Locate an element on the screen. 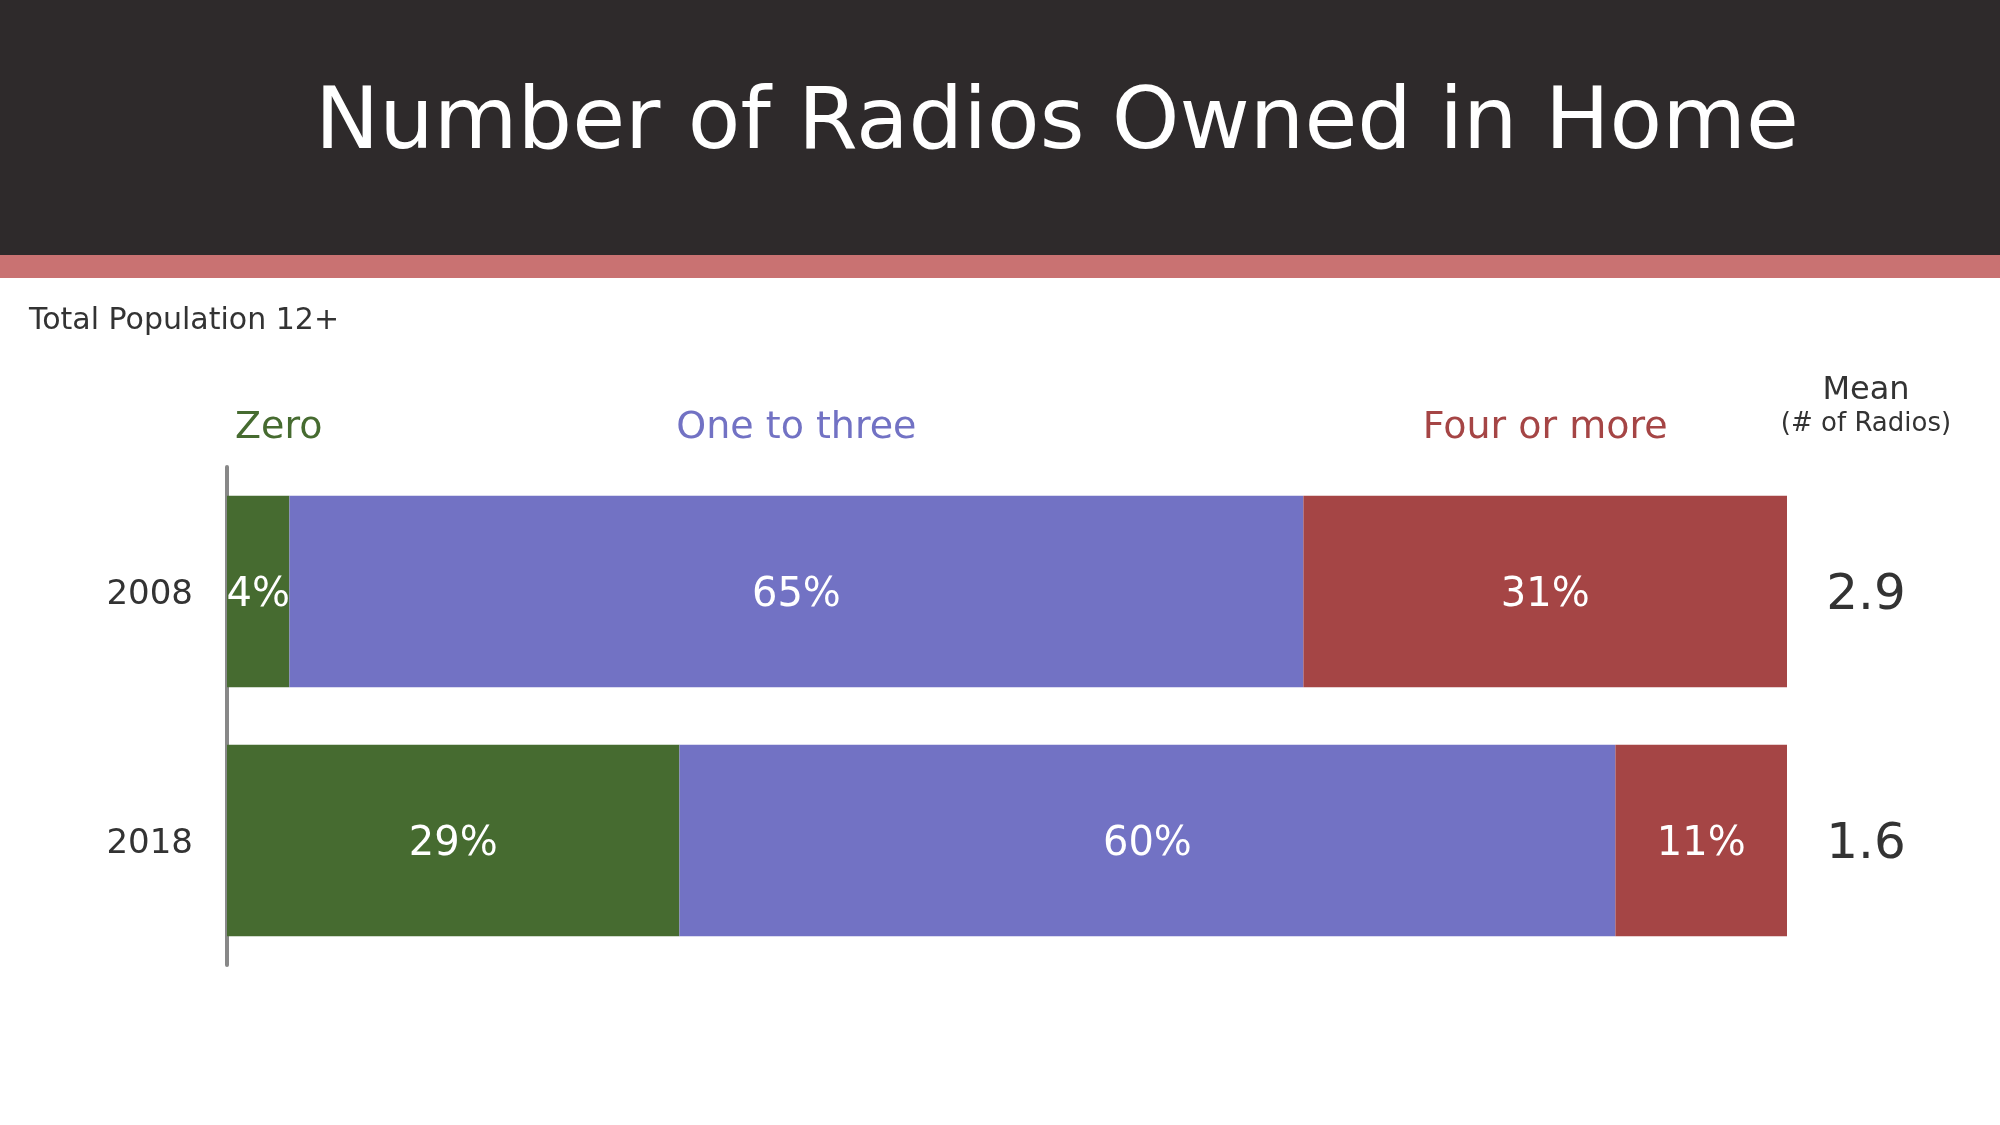 This screenshot has width=2000, height=1125. text: (# of Radios) is located at coordinates (1866, 422).